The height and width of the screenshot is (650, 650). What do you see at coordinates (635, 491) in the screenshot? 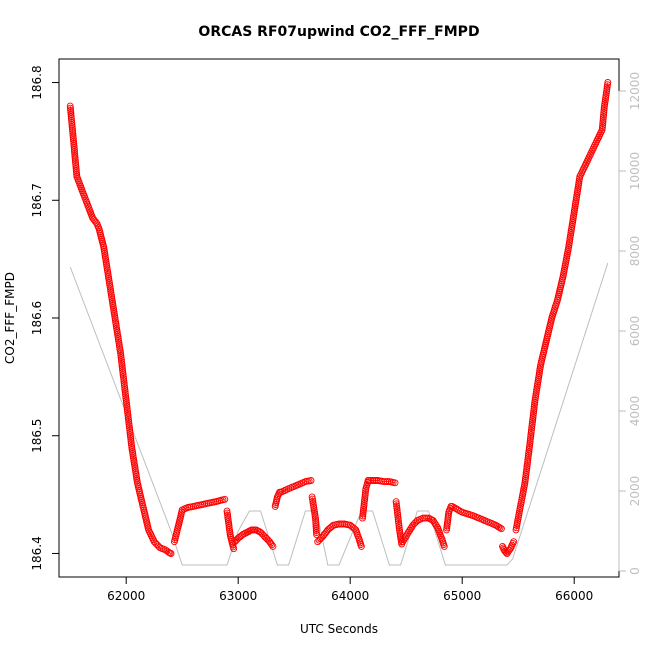
I see `y2-tick-label: 2000` at bounding box center [635, 491].